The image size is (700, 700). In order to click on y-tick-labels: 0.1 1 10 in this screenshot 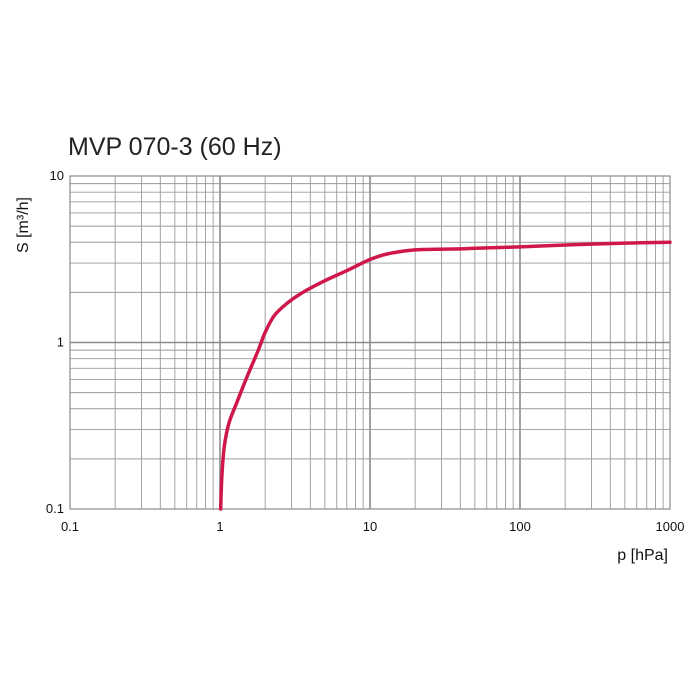, I will do `click(55, 342)`.